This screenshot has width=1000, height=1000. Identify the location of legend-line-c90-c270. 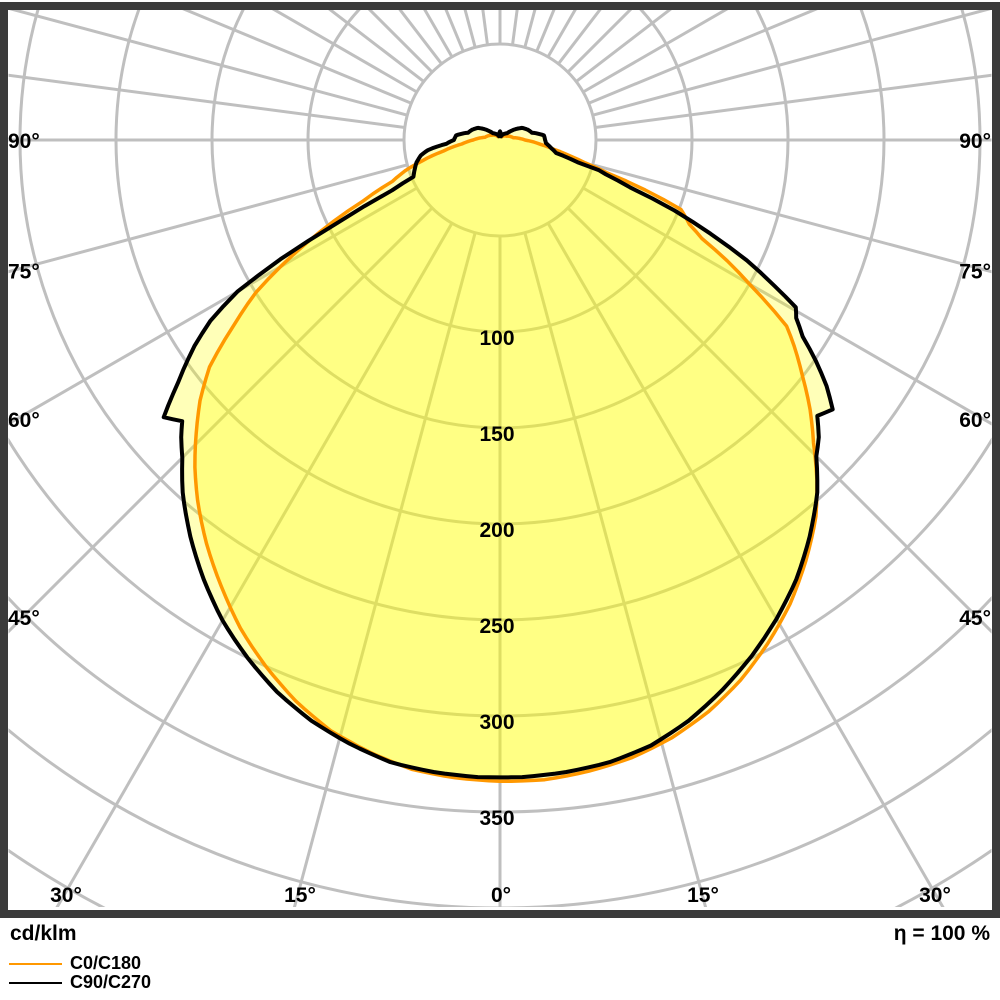
(35, 982).